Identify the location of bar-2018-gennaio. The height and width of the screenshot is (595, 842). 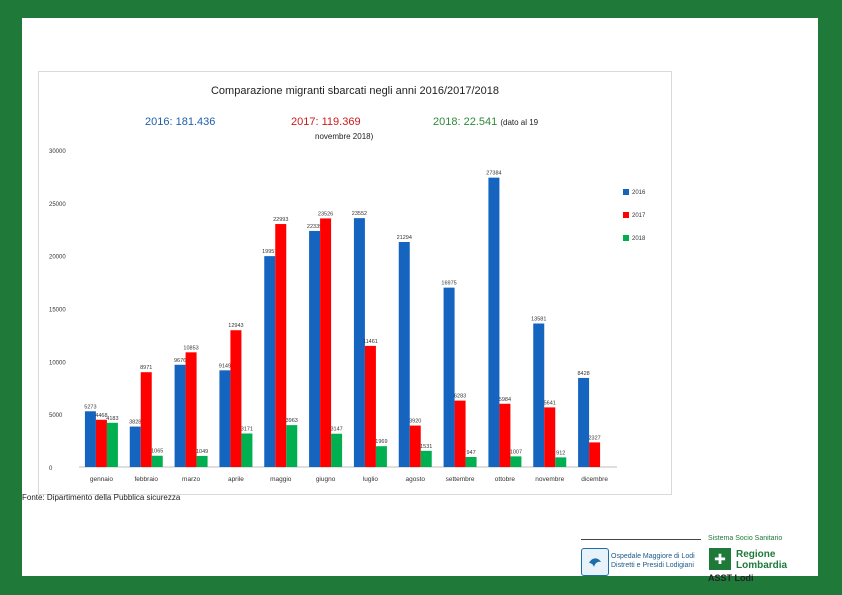
(112, 444).